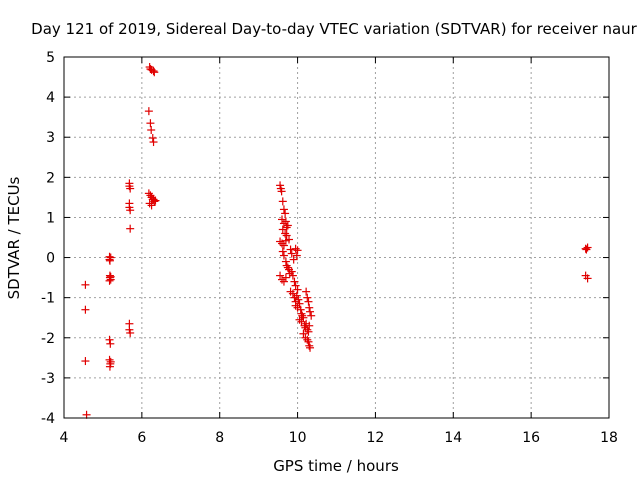 This screenshot has width=640, height=480. I want to click on y-tick-label: 4, so click(50, 98).